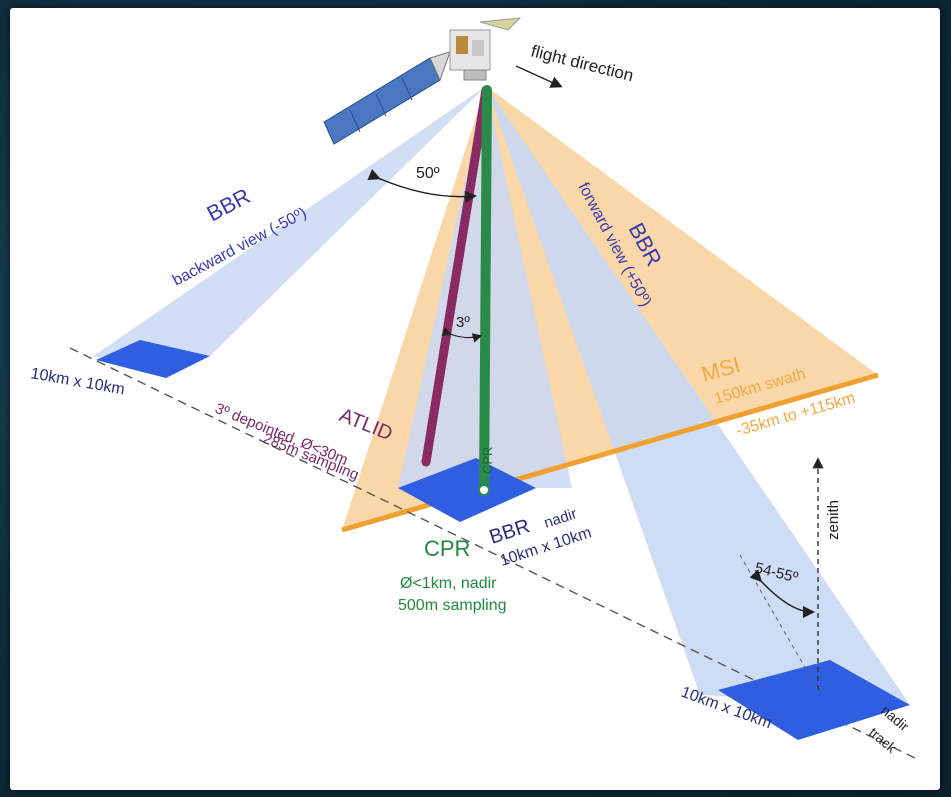 Image resolution: width=951 pixels, height=797 pixels. What do you see at coordinates (833, 520) in the screenshot?
I see `zenith-label: zenith` at bounding box center [833, 520].